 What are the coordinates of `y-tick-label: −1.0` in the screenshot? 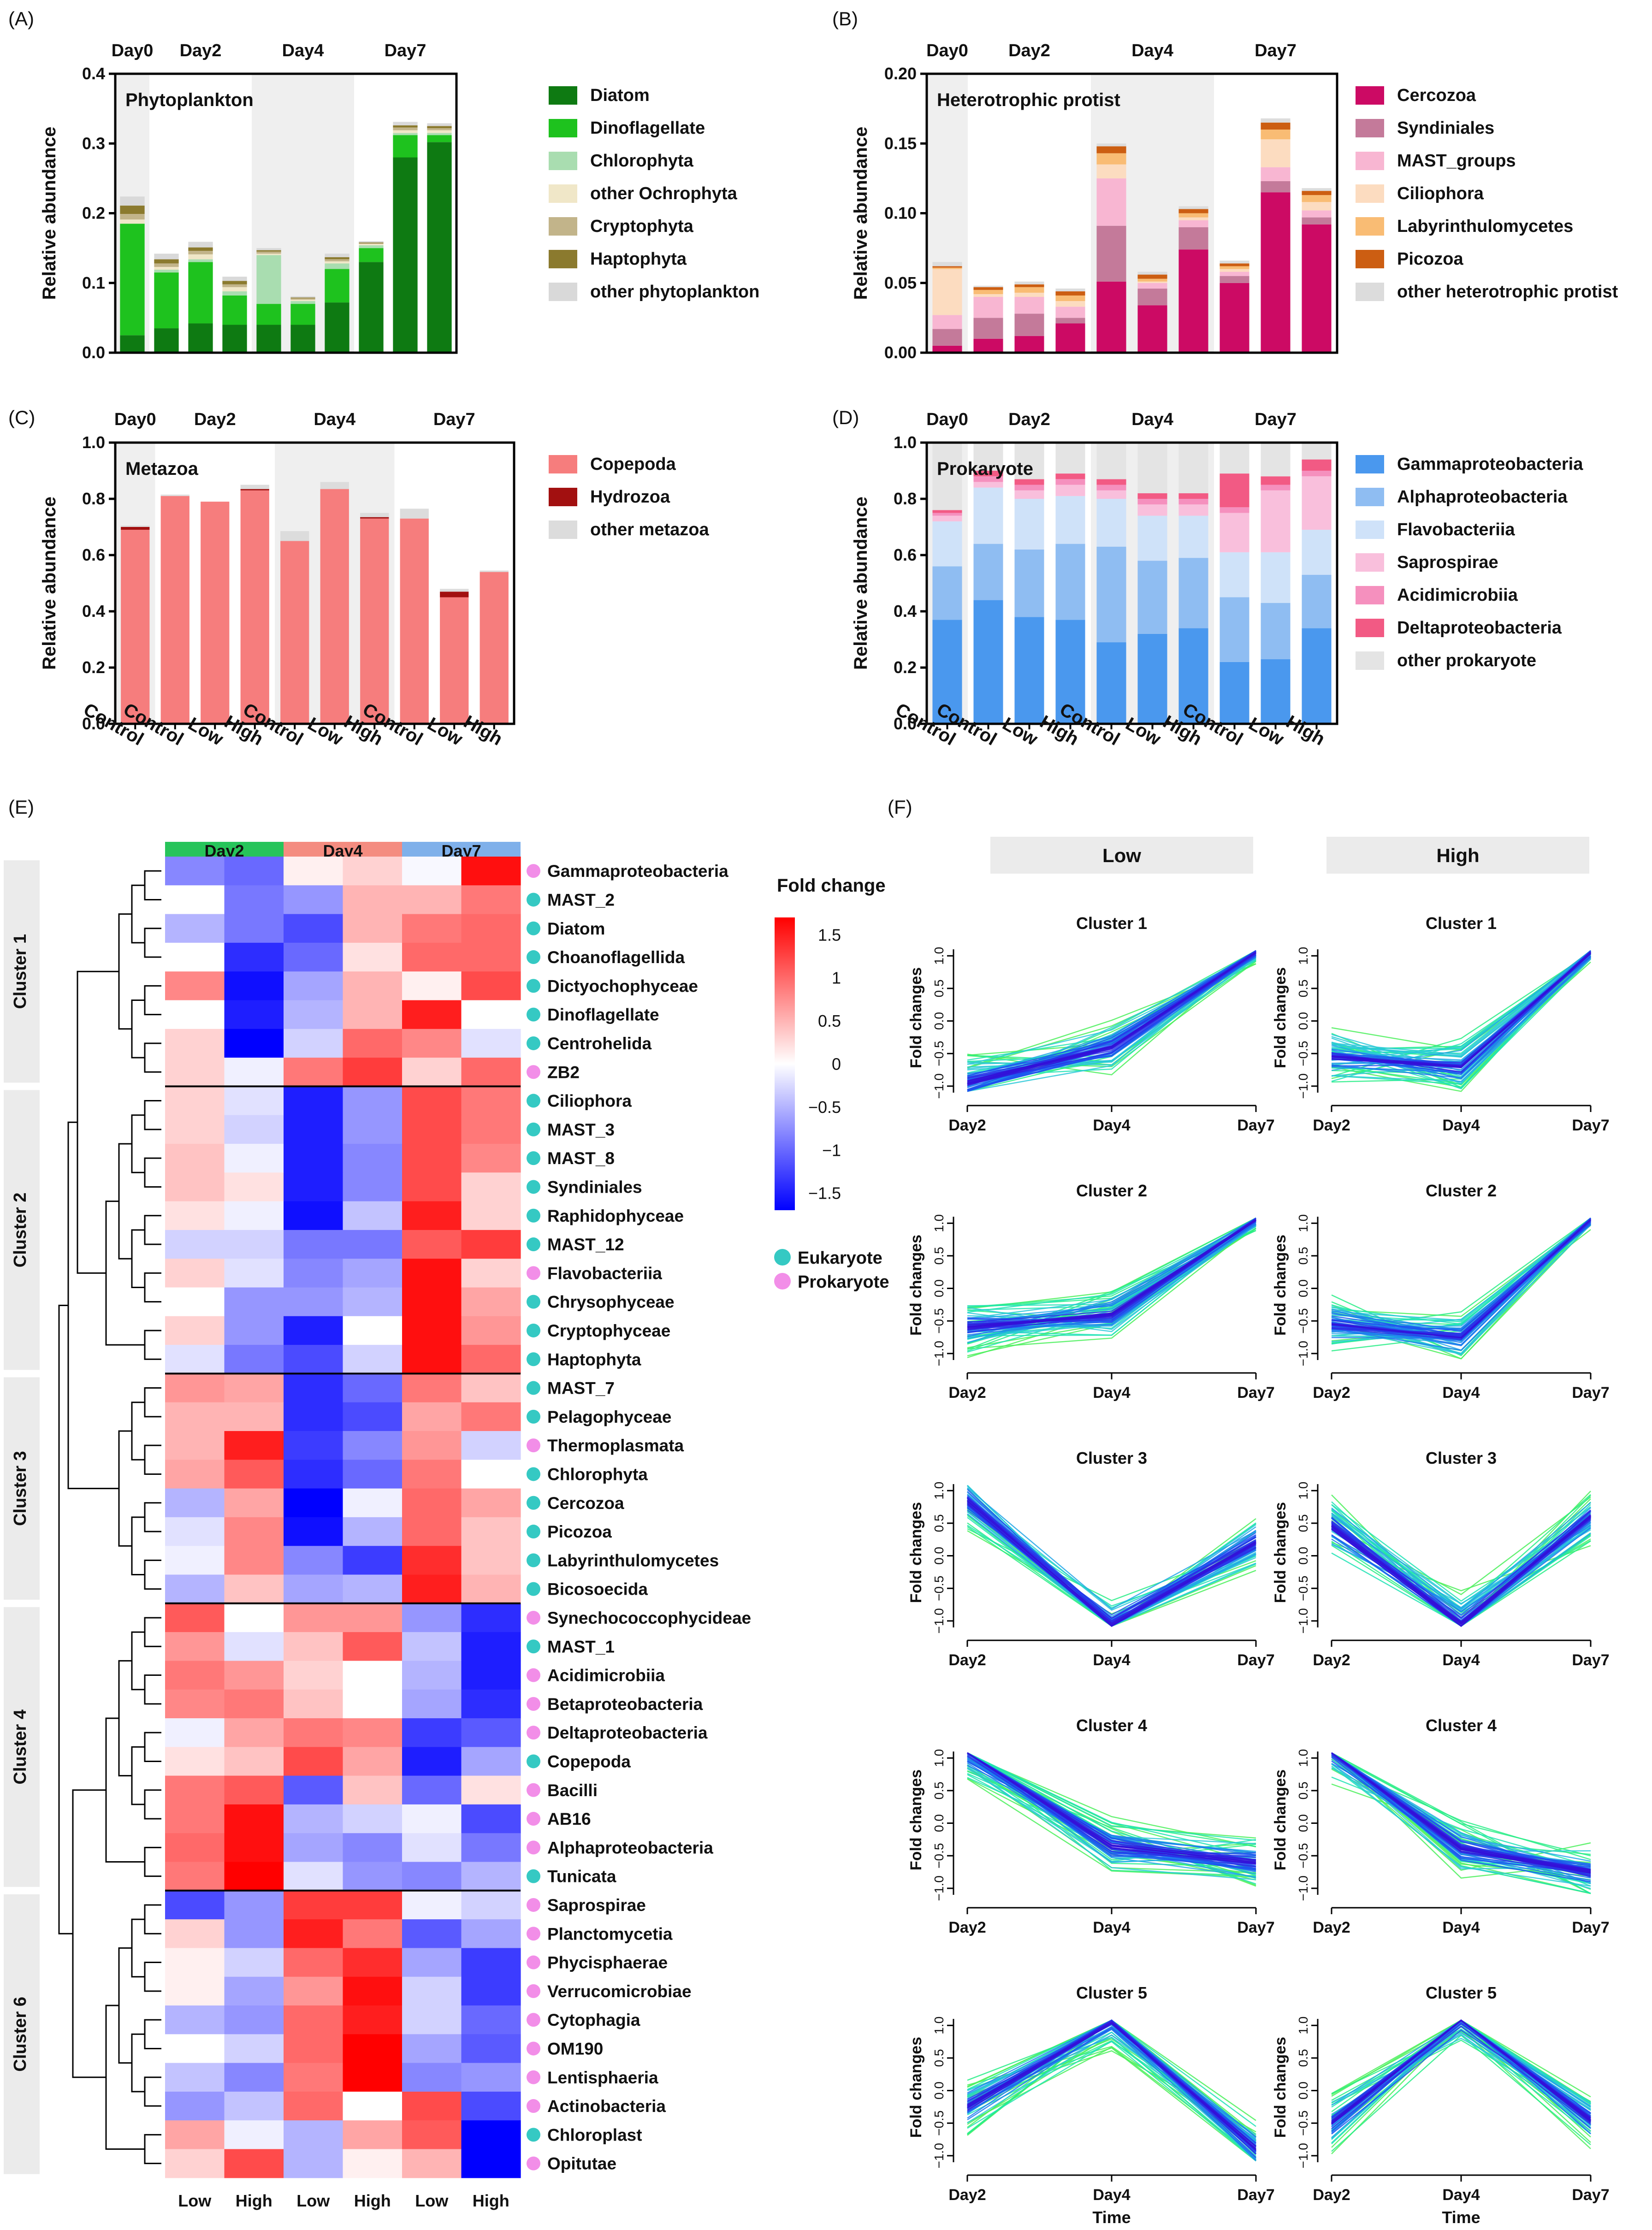 It's located at (1303, 1620).